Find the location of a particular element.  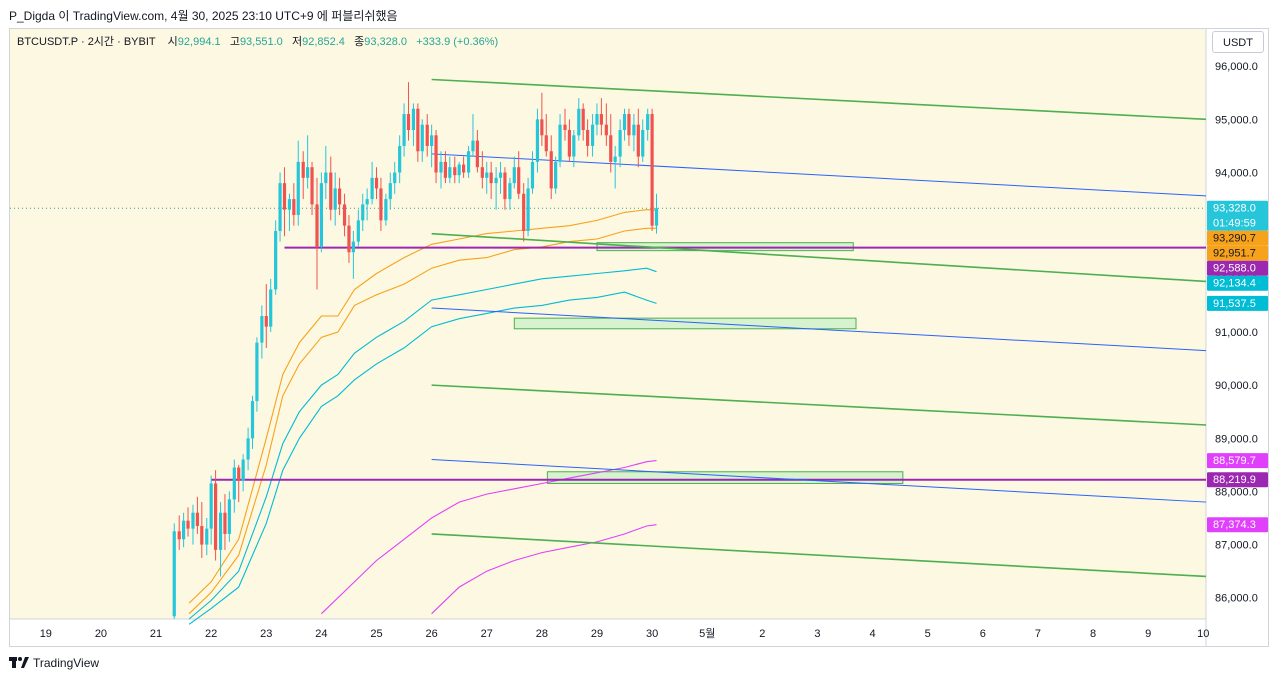

currency-button: USDT is located at coordinates (1238, 42).